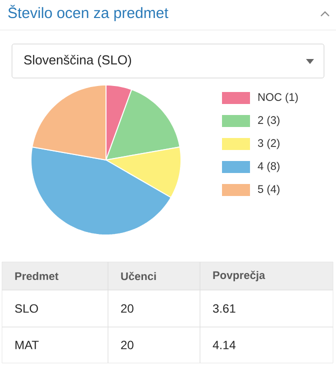 The height and width of the screenshot is (371, 336). What do you see at coordinates (224, 345) in the screenshot?
I see `text: 4.14` at bounding box center [224, 345].